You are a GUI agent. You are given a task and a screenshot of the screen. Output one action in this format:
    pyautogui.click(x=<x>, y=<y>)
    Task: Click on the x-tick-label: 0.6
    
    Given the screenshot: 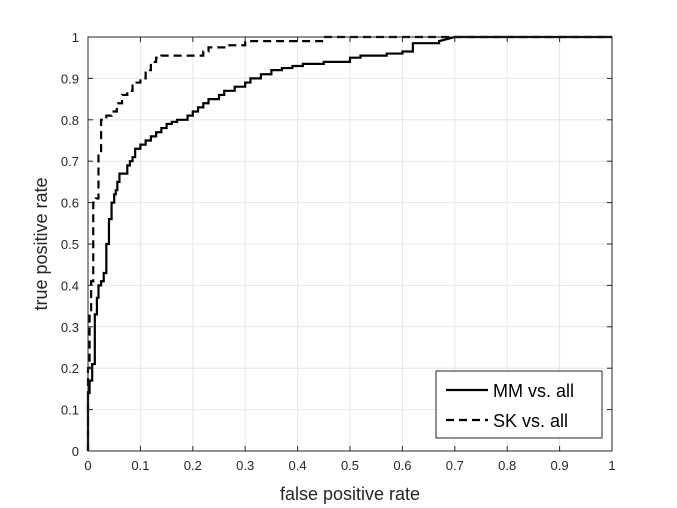 What is the action you would take?
    pyautogui.click(x=402, y=465)
    